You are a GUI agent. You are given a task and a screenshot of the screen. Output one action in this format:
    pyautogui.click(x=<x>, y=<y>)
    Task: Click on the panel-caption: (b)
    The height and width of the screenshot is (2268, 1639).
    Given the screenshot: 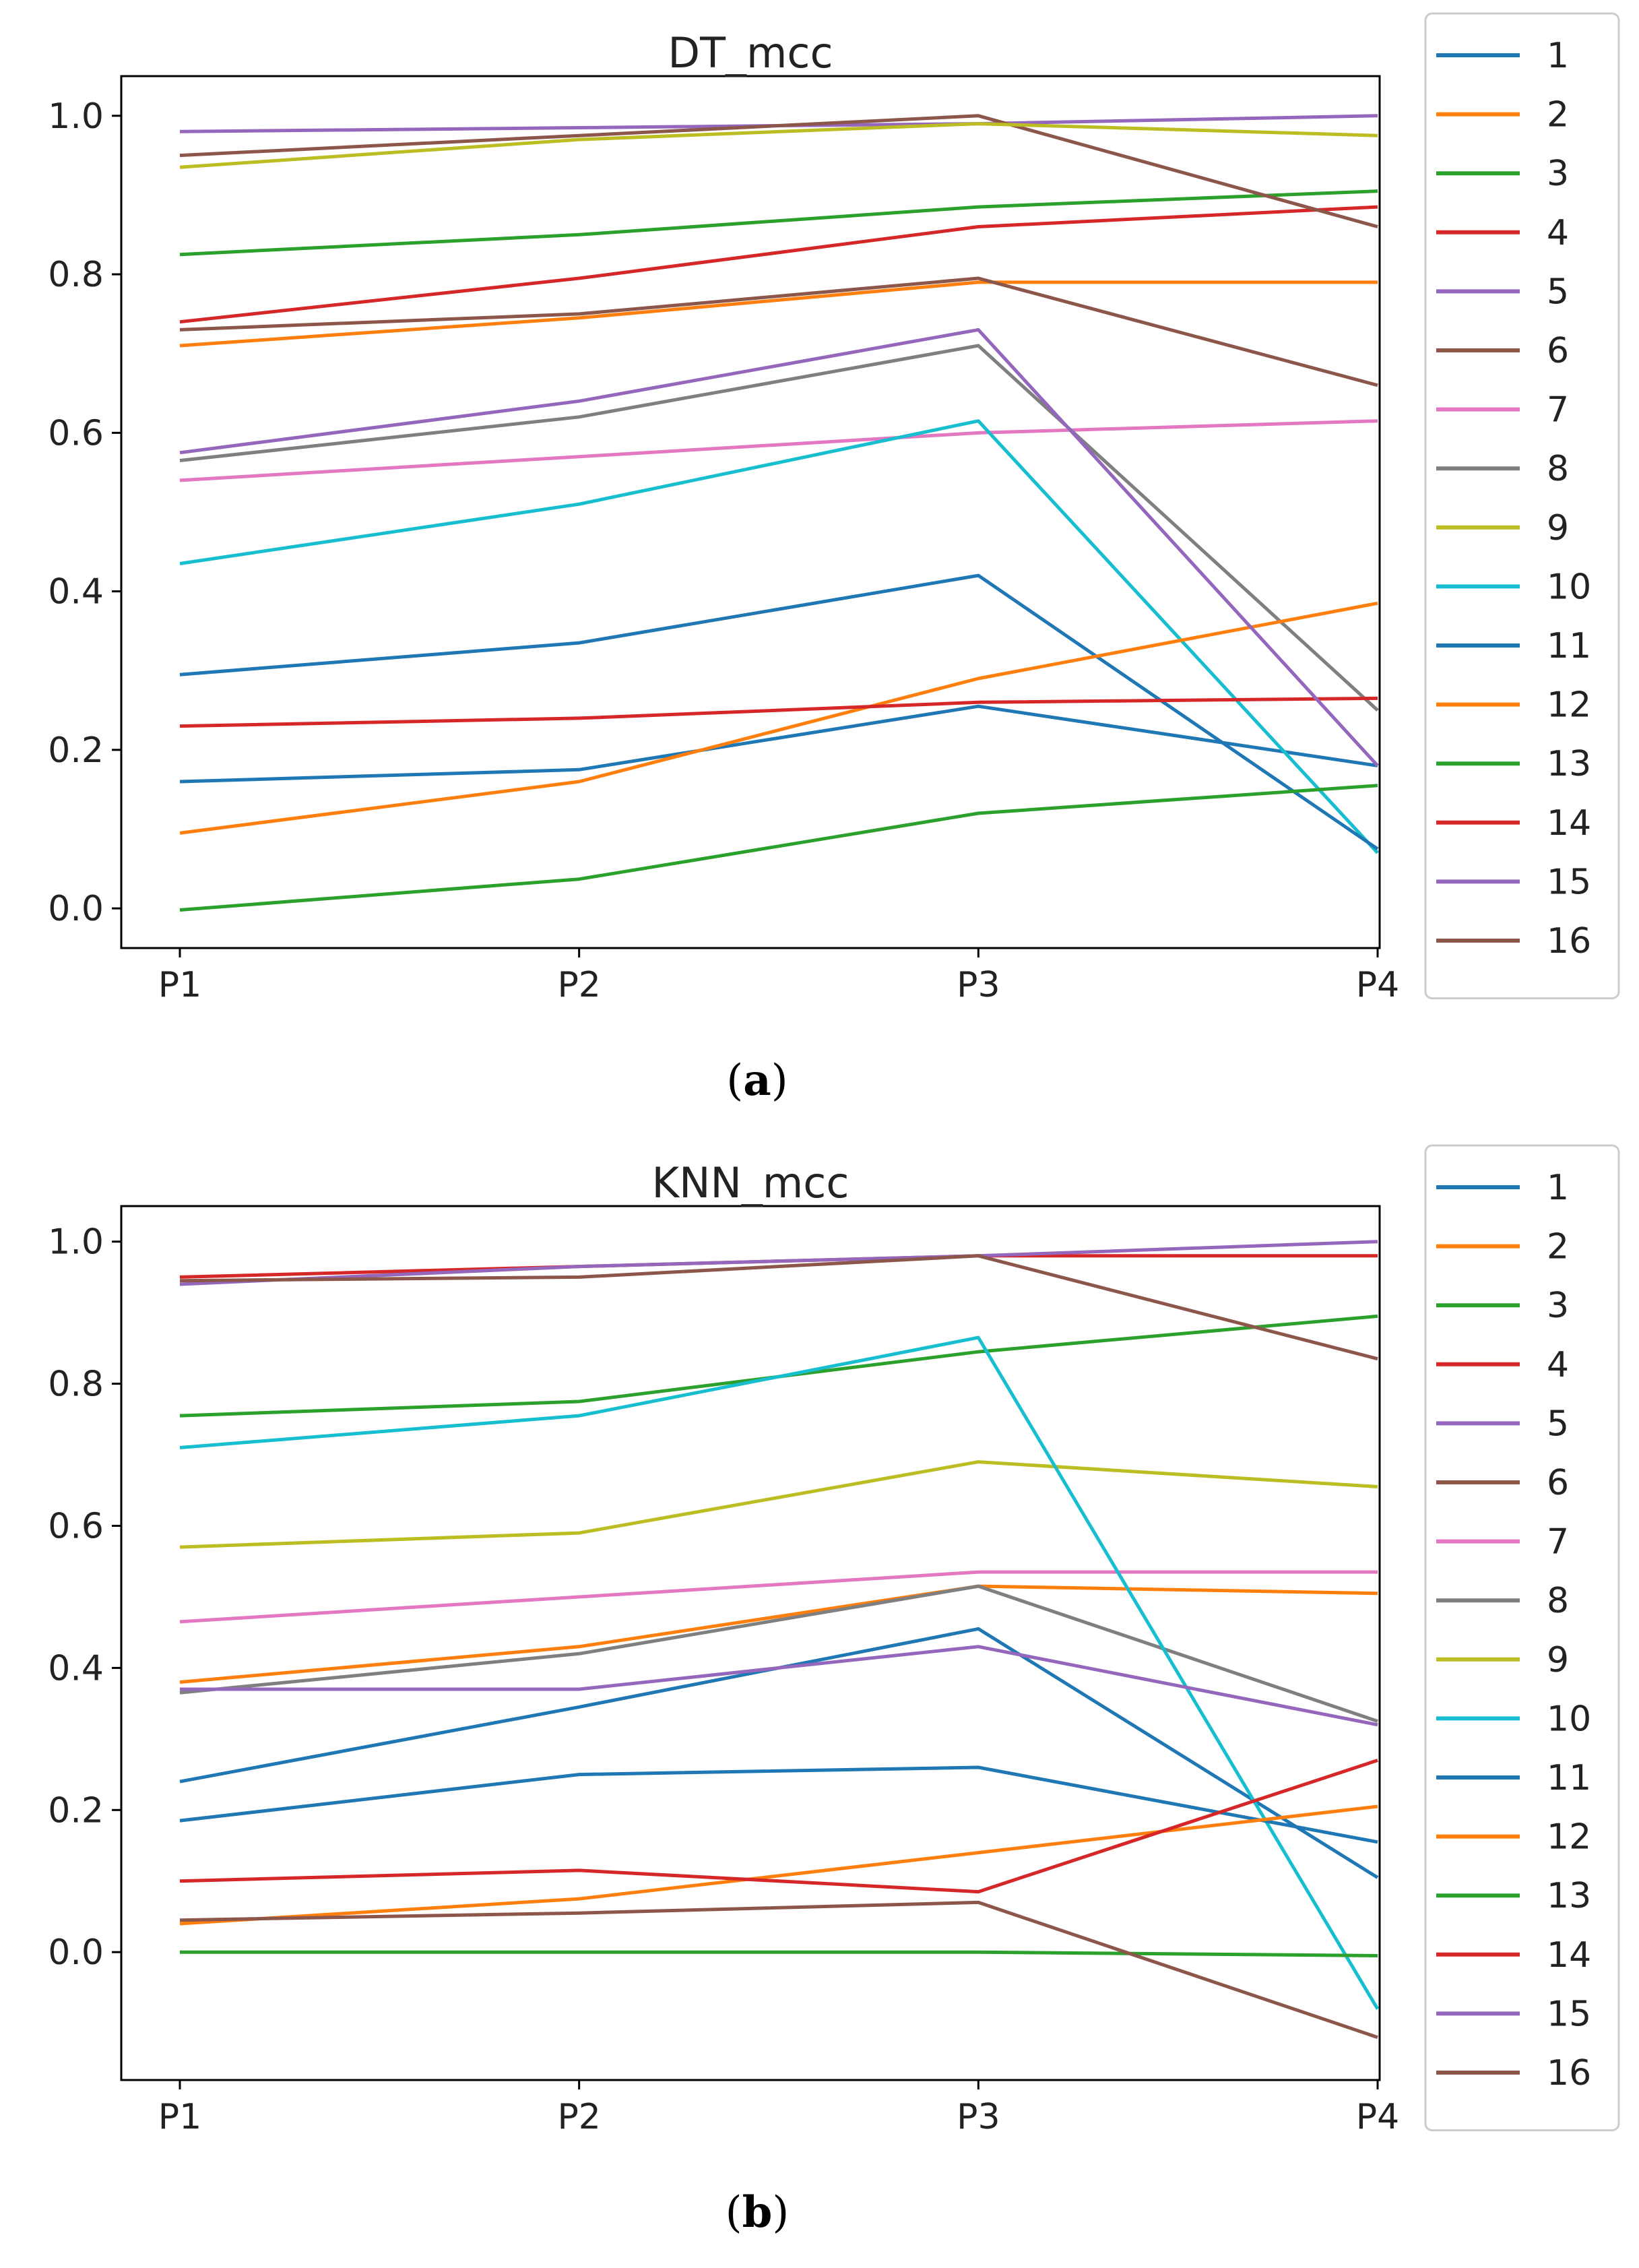 What is the action you would take?
    pyautogui.click(x=758, y=2212)
    